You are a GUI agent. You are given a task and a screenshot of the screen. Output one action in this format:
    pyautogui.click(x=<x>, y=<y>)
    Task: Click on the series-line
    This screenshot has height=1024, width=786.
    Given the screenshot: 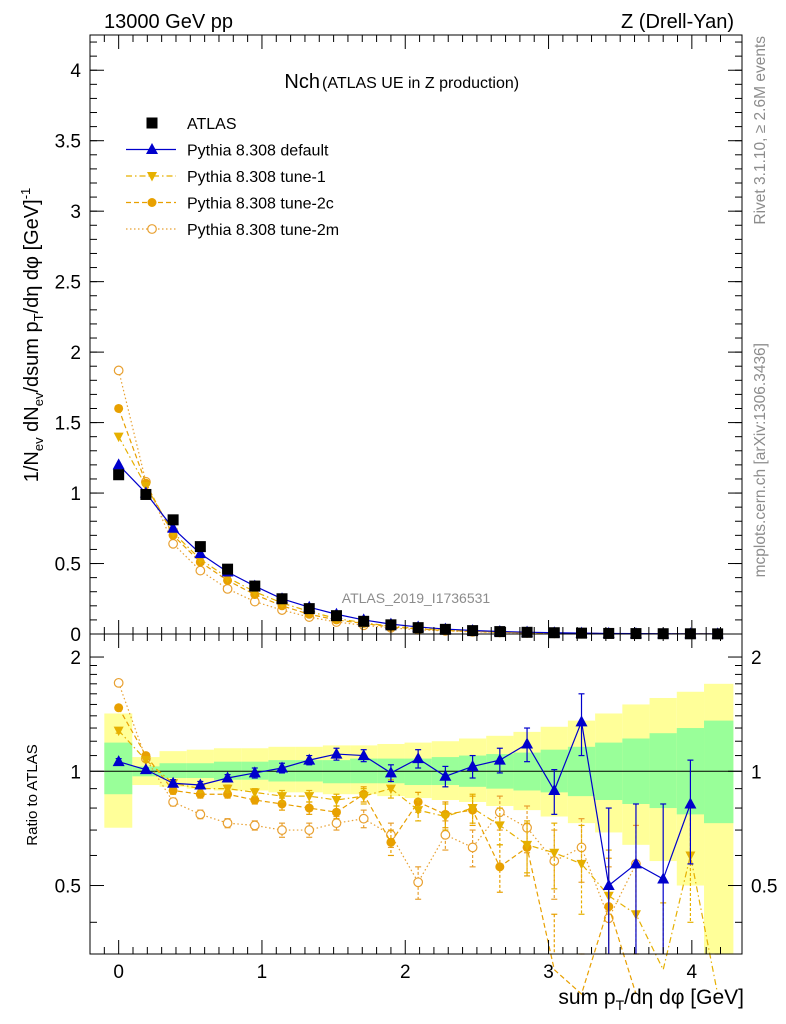 What is the action you would take?
    pyautogui.click(x=418, y=549)
    